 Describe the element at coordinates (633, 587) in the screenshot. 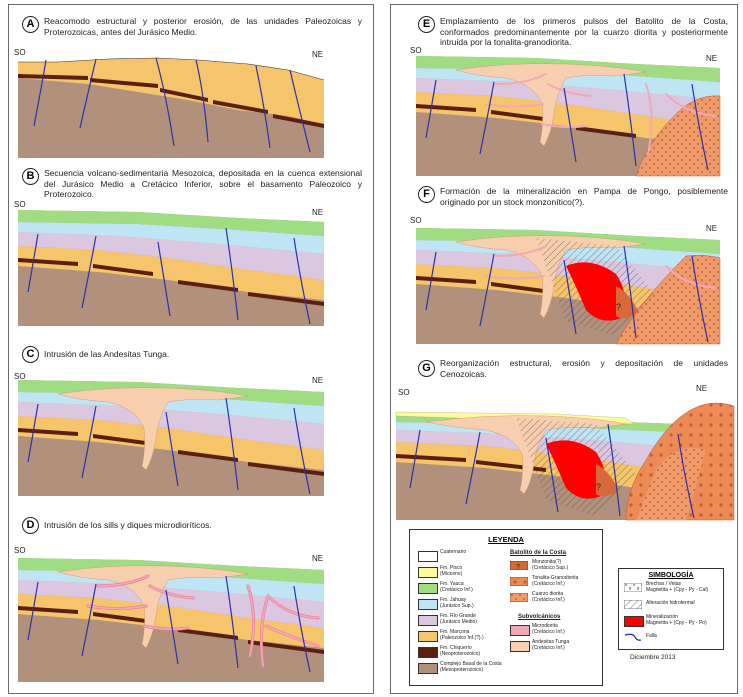

I see `brecha-swatch` at that location.